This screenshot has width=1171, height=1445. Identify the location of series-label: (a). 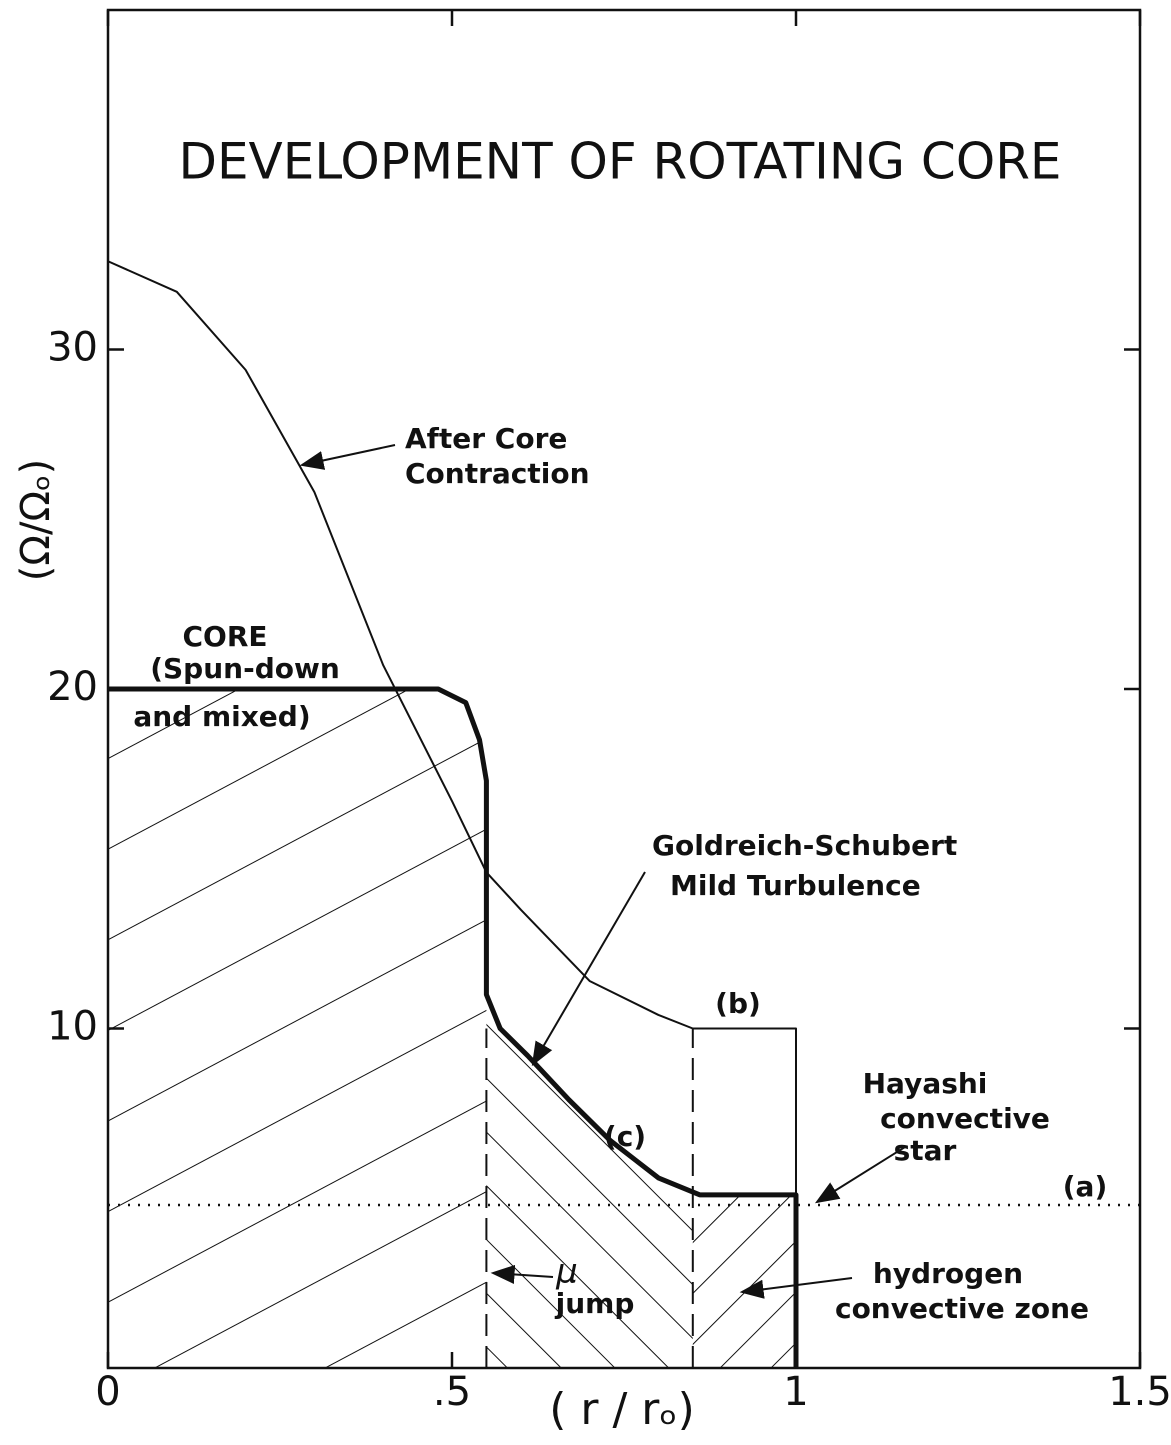
(1085, 1186).